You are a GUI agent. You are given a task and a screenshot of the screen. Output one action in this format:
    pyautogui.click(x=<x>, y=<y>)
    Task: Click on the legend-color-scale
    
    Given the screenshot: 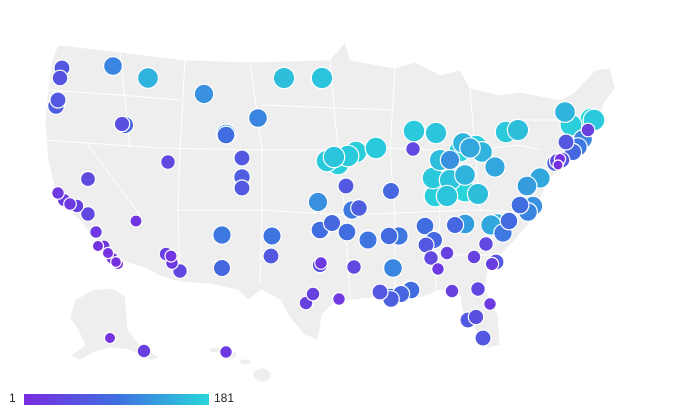 What is the action you would take?
    pyautogui.click(x=116, y=399)
    